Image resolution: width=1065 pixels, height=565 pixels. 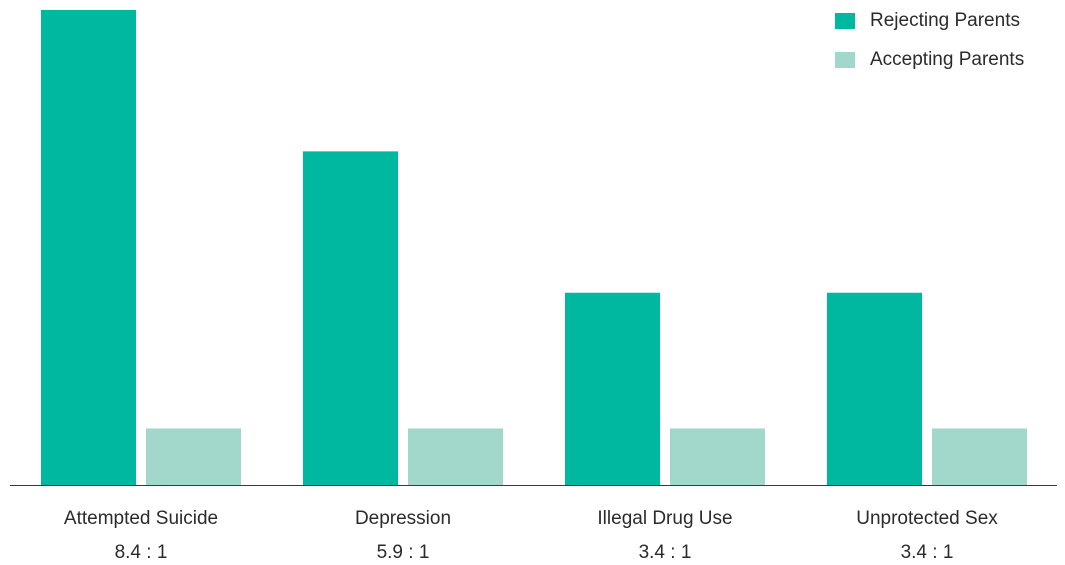 I want to click on legend-swatch-rejecting, so click(x=845, y=21).